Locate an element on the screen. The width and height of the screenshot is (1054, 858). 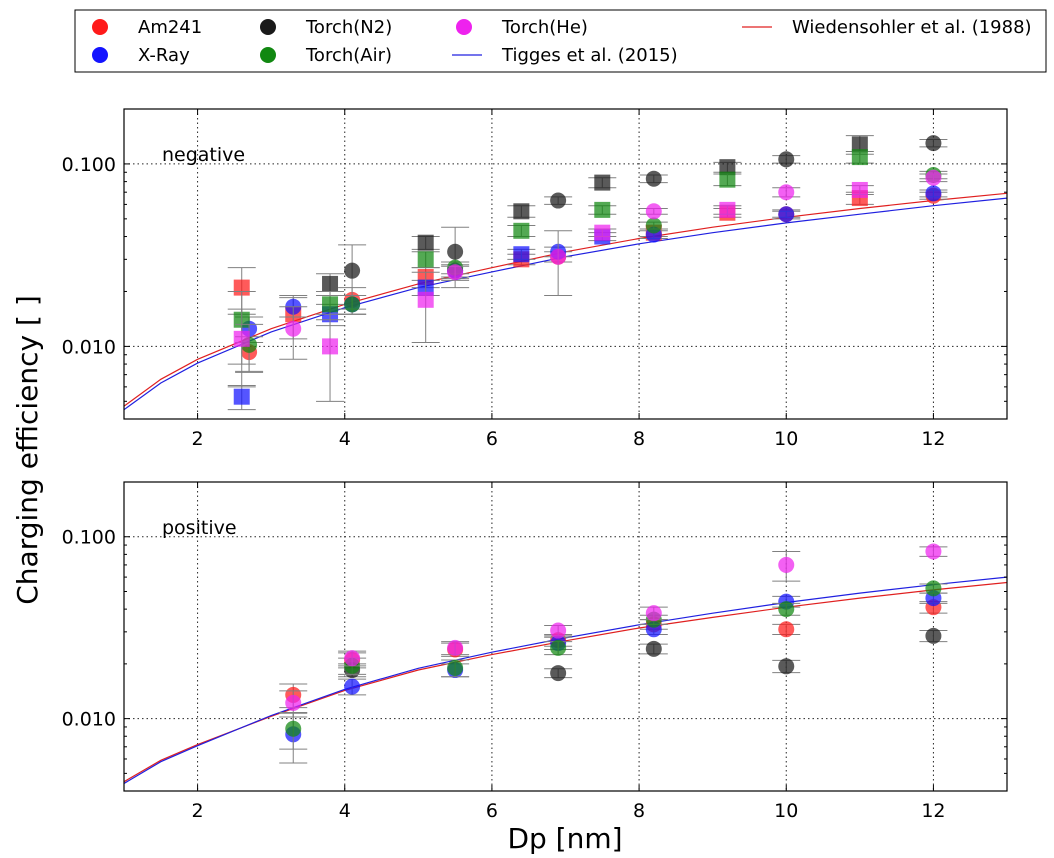
x-axis-label: Dp [nm] is located at coordinates (564, 838).